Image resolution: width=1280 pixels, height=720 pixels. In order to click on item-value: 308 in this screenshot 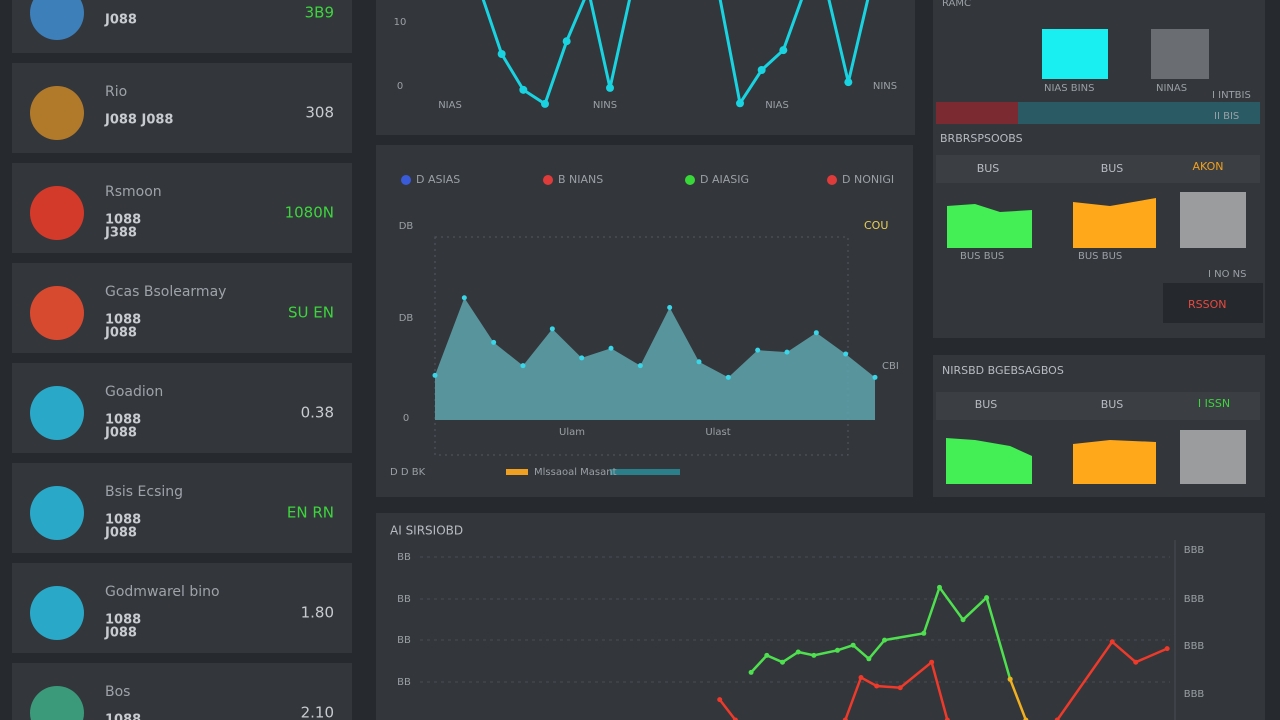, I will do `click(319, 113)`.